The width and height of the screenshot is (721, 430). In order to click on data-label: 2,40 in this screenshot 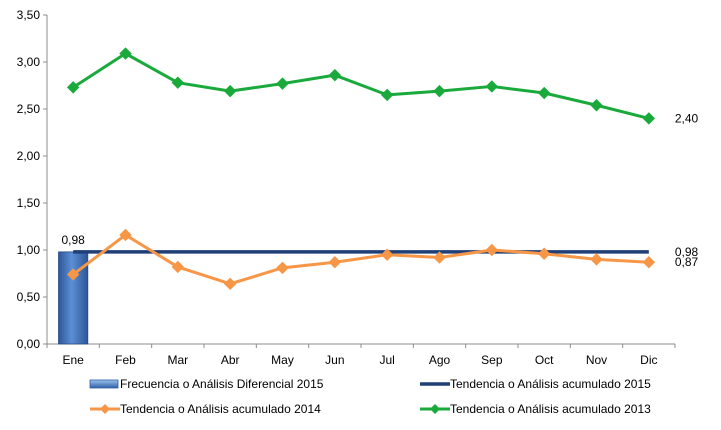, I will do `click(687, 118)`.